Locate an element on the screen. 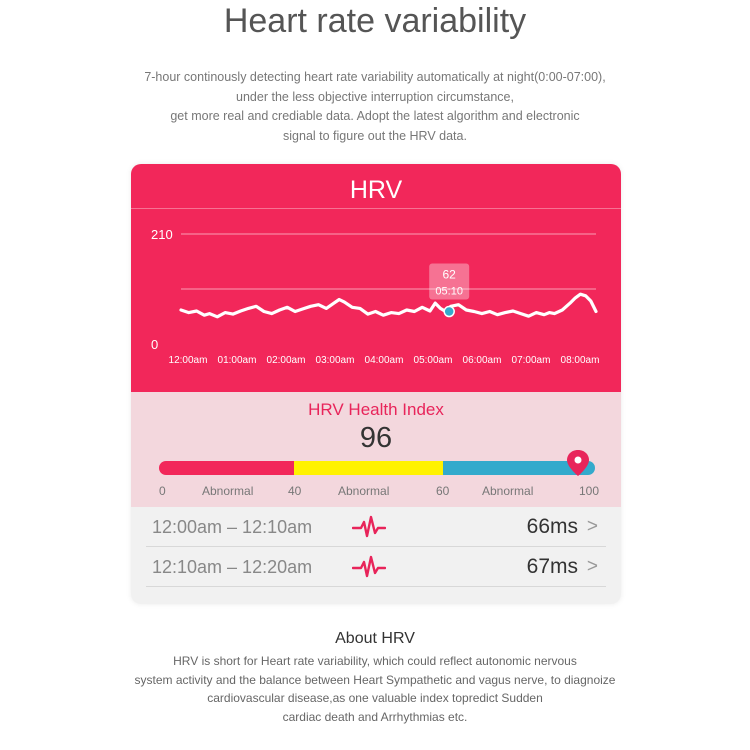 This screenshot has width=750, height=750. about-line: cardiac death and Arrhythmias etc. is located at coordinates (375, 716).